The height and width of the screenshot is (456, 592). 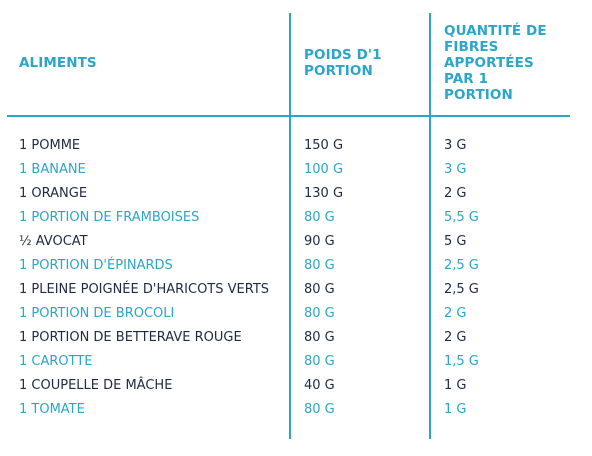 What do you see at coordinates (296, 218) in the screenshot?
I see `table-row: 1 PORTION DE FRAMBOISES 80 G 5,5 G` at bounding box center [296, 218].